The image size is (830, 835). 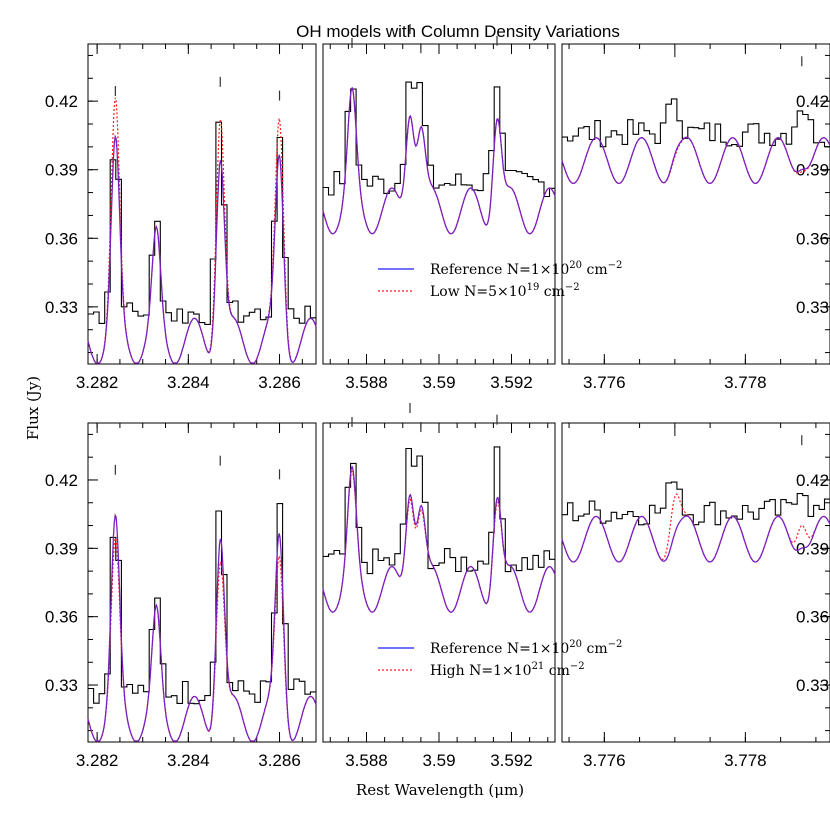 What do you see at coordinates (507, 670) in the screenshot?
I see `legend-label: High N=1×1021 cm−2` at bounding box center [507, 670].